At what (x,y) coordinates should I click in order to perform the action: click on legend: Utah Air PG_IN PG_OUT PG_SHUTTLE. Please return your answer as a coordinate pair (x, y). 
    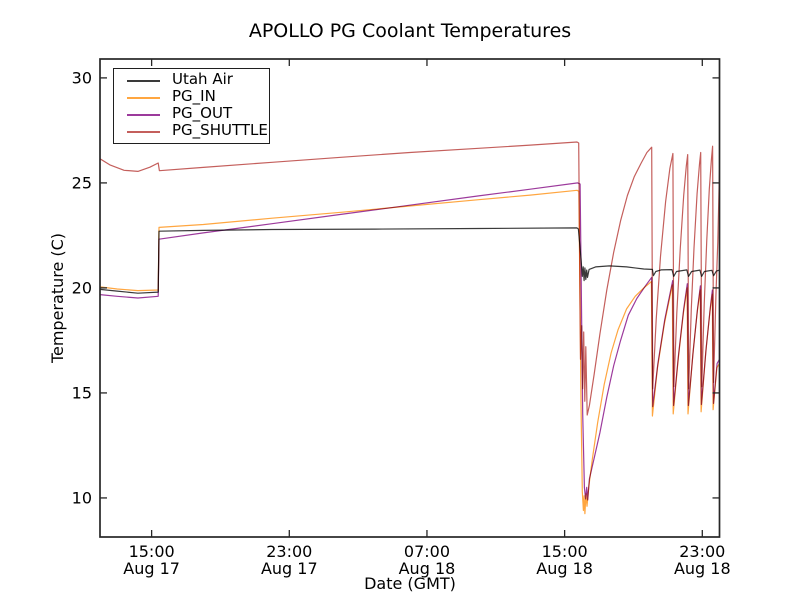
    Looking at the image, I should click on (191, 106).